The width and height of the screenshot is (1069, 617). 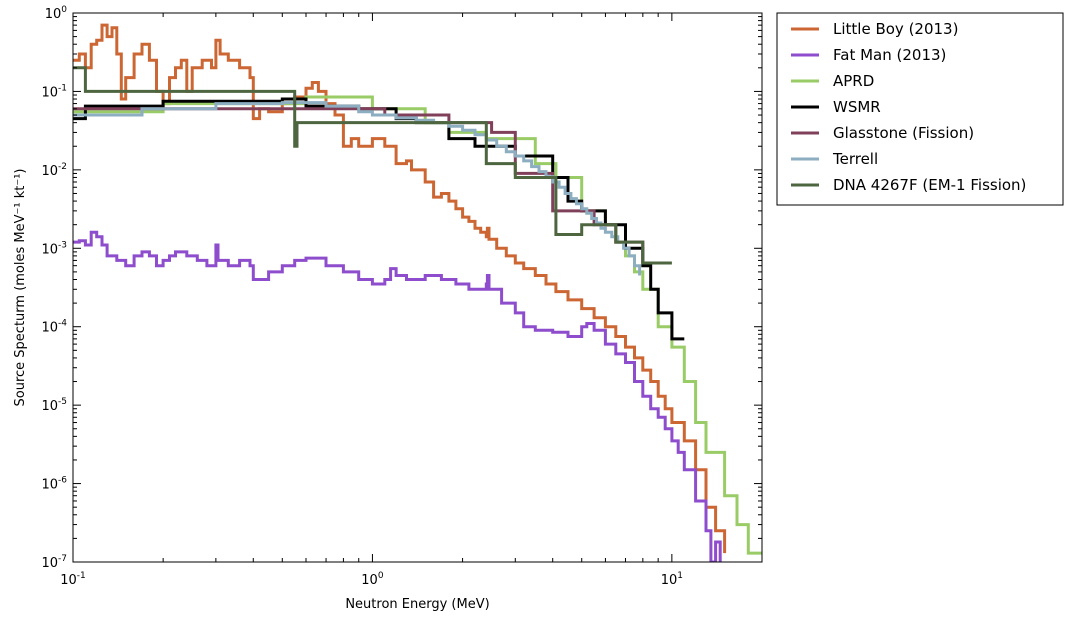 What do you see at coordinates (903, 133) in the screenshot?
I see `legend-label: Glasstone (Fission)` at bounding box center [903, 133].